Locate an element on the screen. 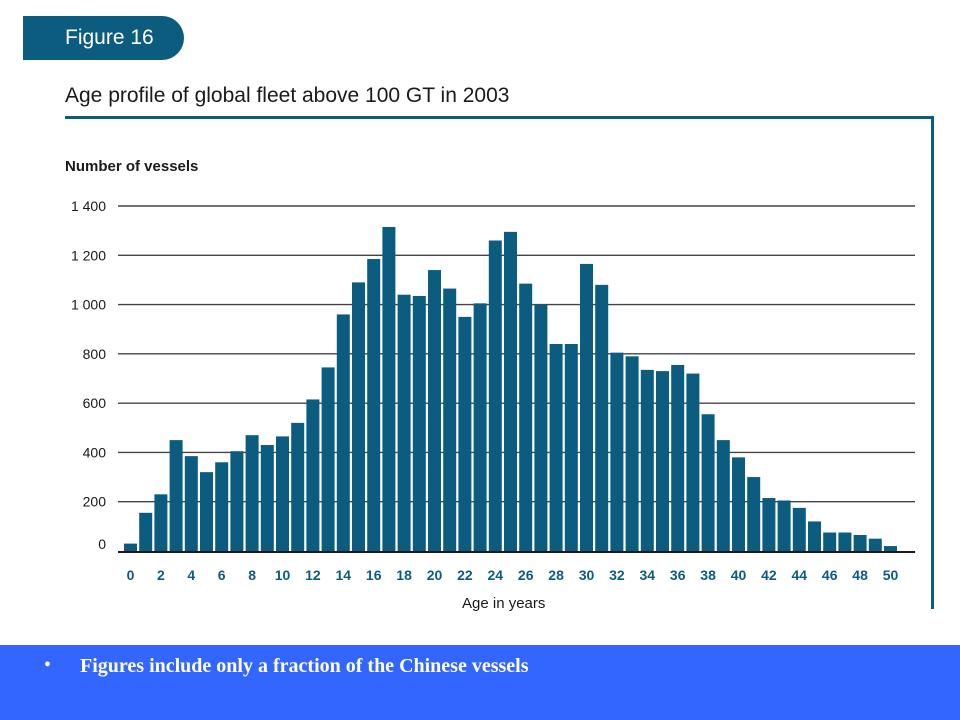 Image resolution: width=960 pixels, height=720 pixels. x-tick-label: 4 is located at coordinates (191, 575).